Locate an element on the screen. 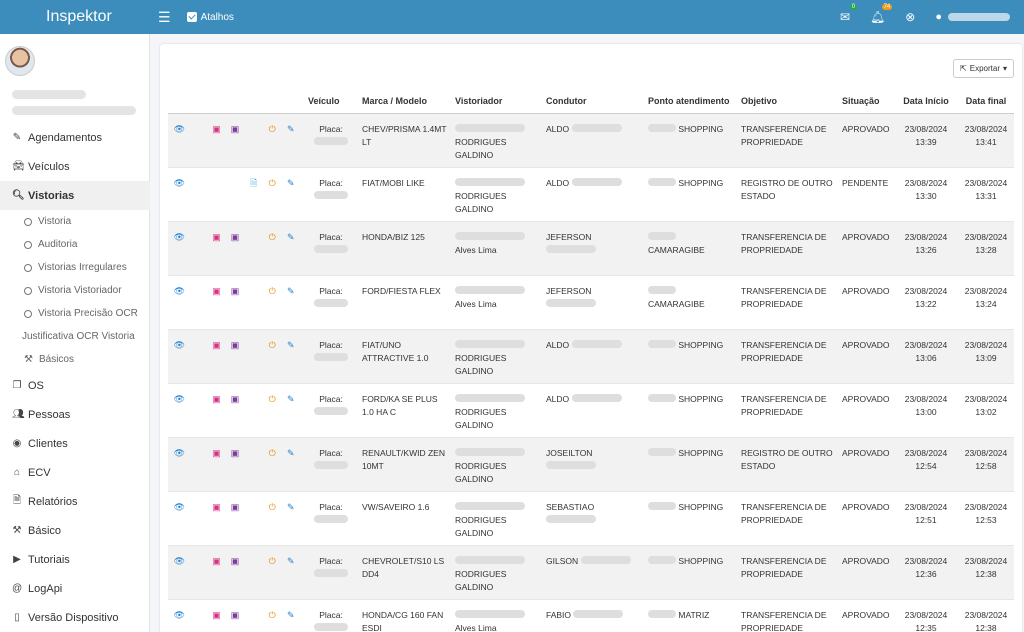  col-data-final: Data final is located at coordinates (986, 102).